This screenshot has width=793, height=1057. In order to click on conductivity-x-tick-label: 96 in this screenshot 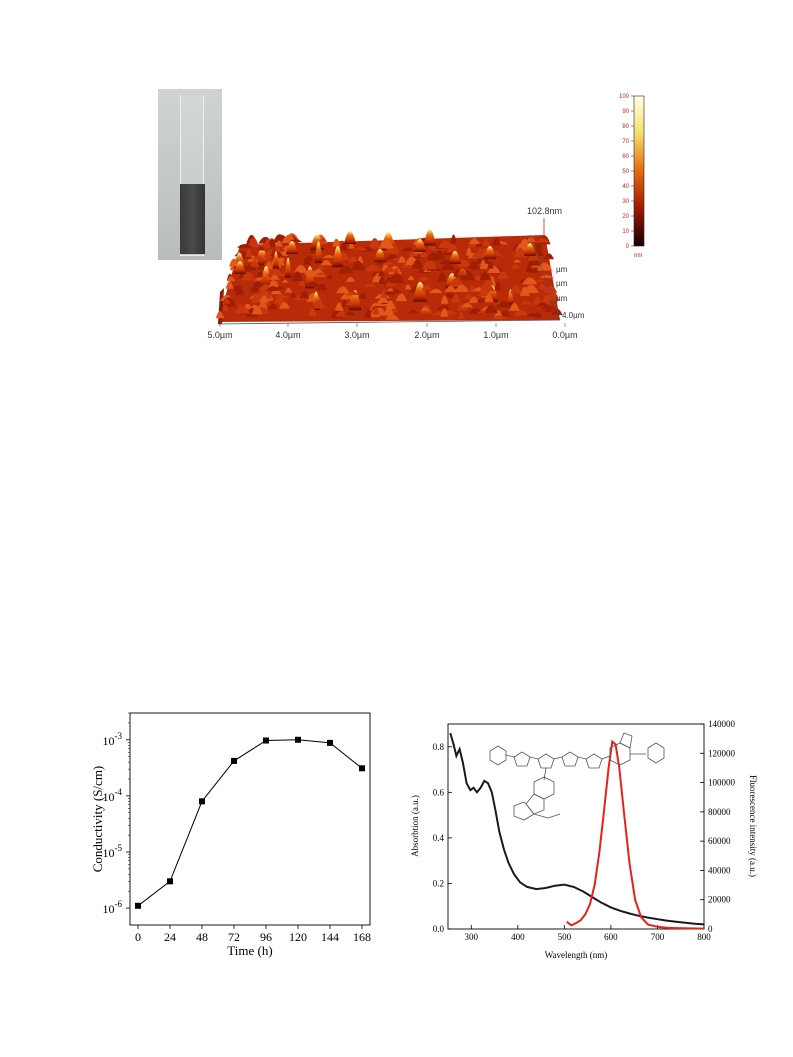, I will do `click(266, 937)`.